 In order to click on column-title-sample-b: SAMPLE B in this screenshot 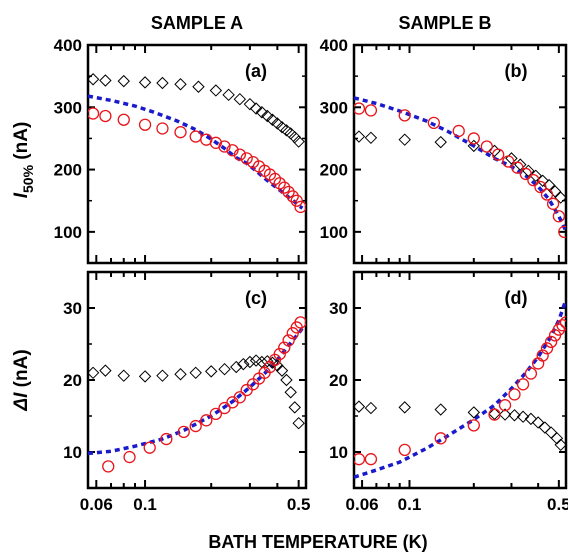, I will do `click(444, 23)`.